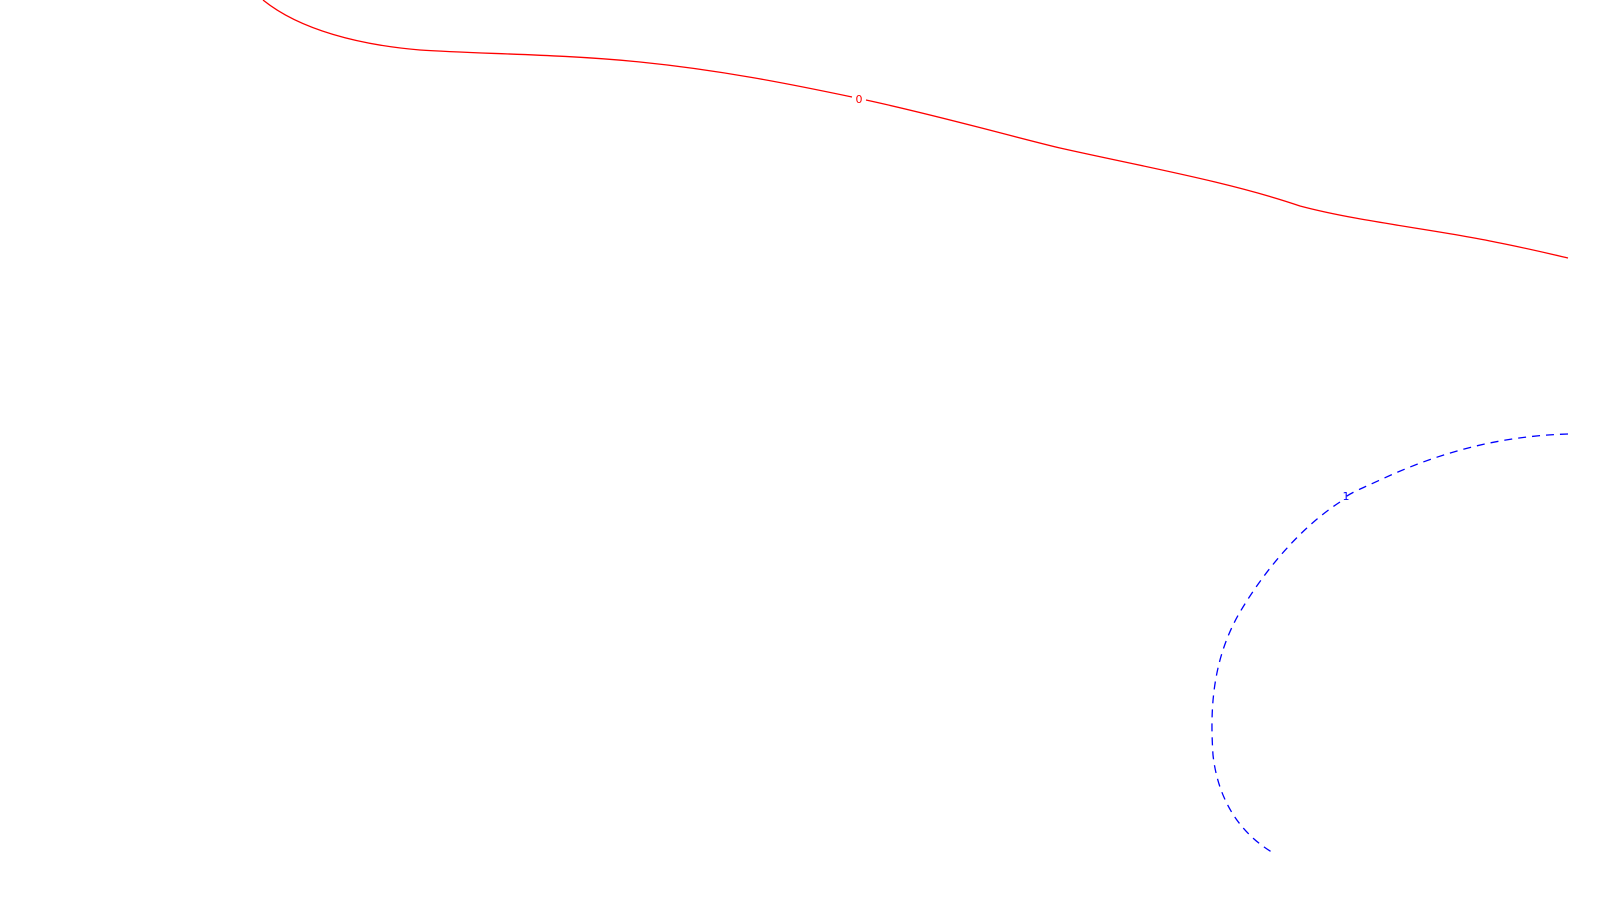 The height and width of the screenshot is (900, 1600). What do you see at coordinates (1346, 496) in the screenshot?
I see `contour-label-1: 1` at bounding box center [1346, 496].